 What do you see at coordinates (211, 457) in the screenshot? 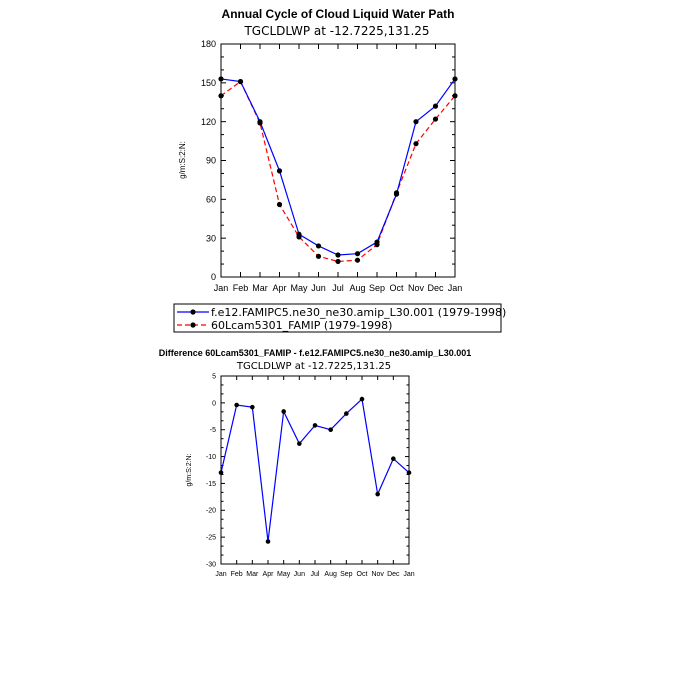
I see `chart2-ytick-label: -10` at bounding box center [211, 457].